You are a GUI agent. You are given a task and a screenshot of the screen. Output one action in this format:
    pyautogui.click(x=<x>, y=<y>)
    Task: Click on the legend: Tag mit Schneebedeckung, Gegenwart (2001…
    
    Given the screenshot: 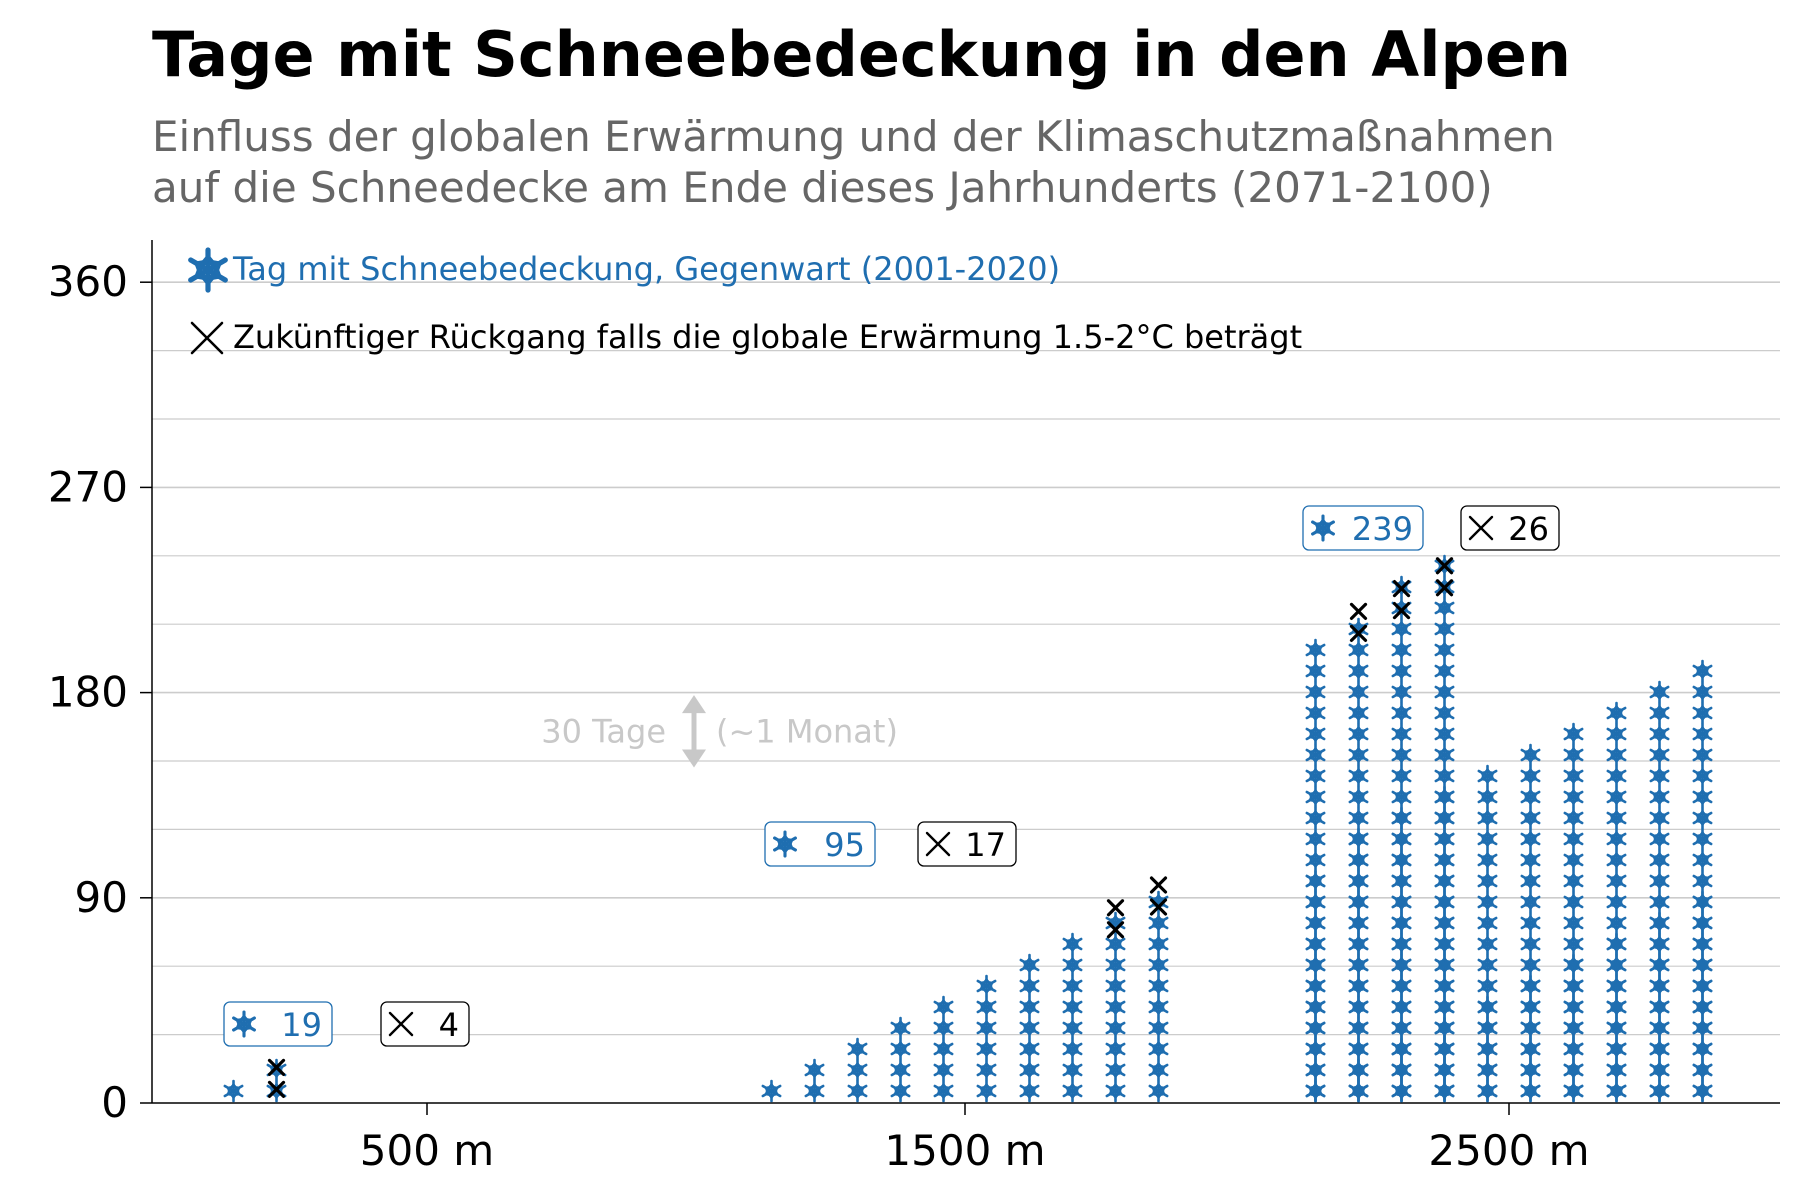 What is the action you would take?
    pyautogui.click(x=745, y=301)
    